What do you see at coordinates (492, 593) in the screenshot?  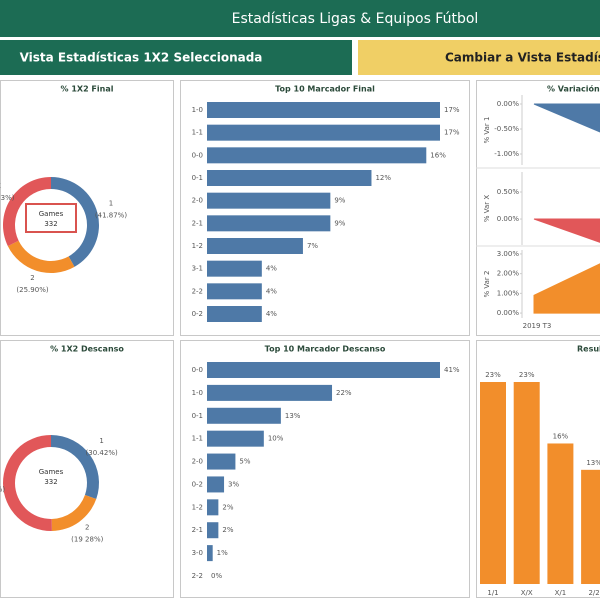 I see `x-tick-label: 1/1` at bounding box center [492, 593].